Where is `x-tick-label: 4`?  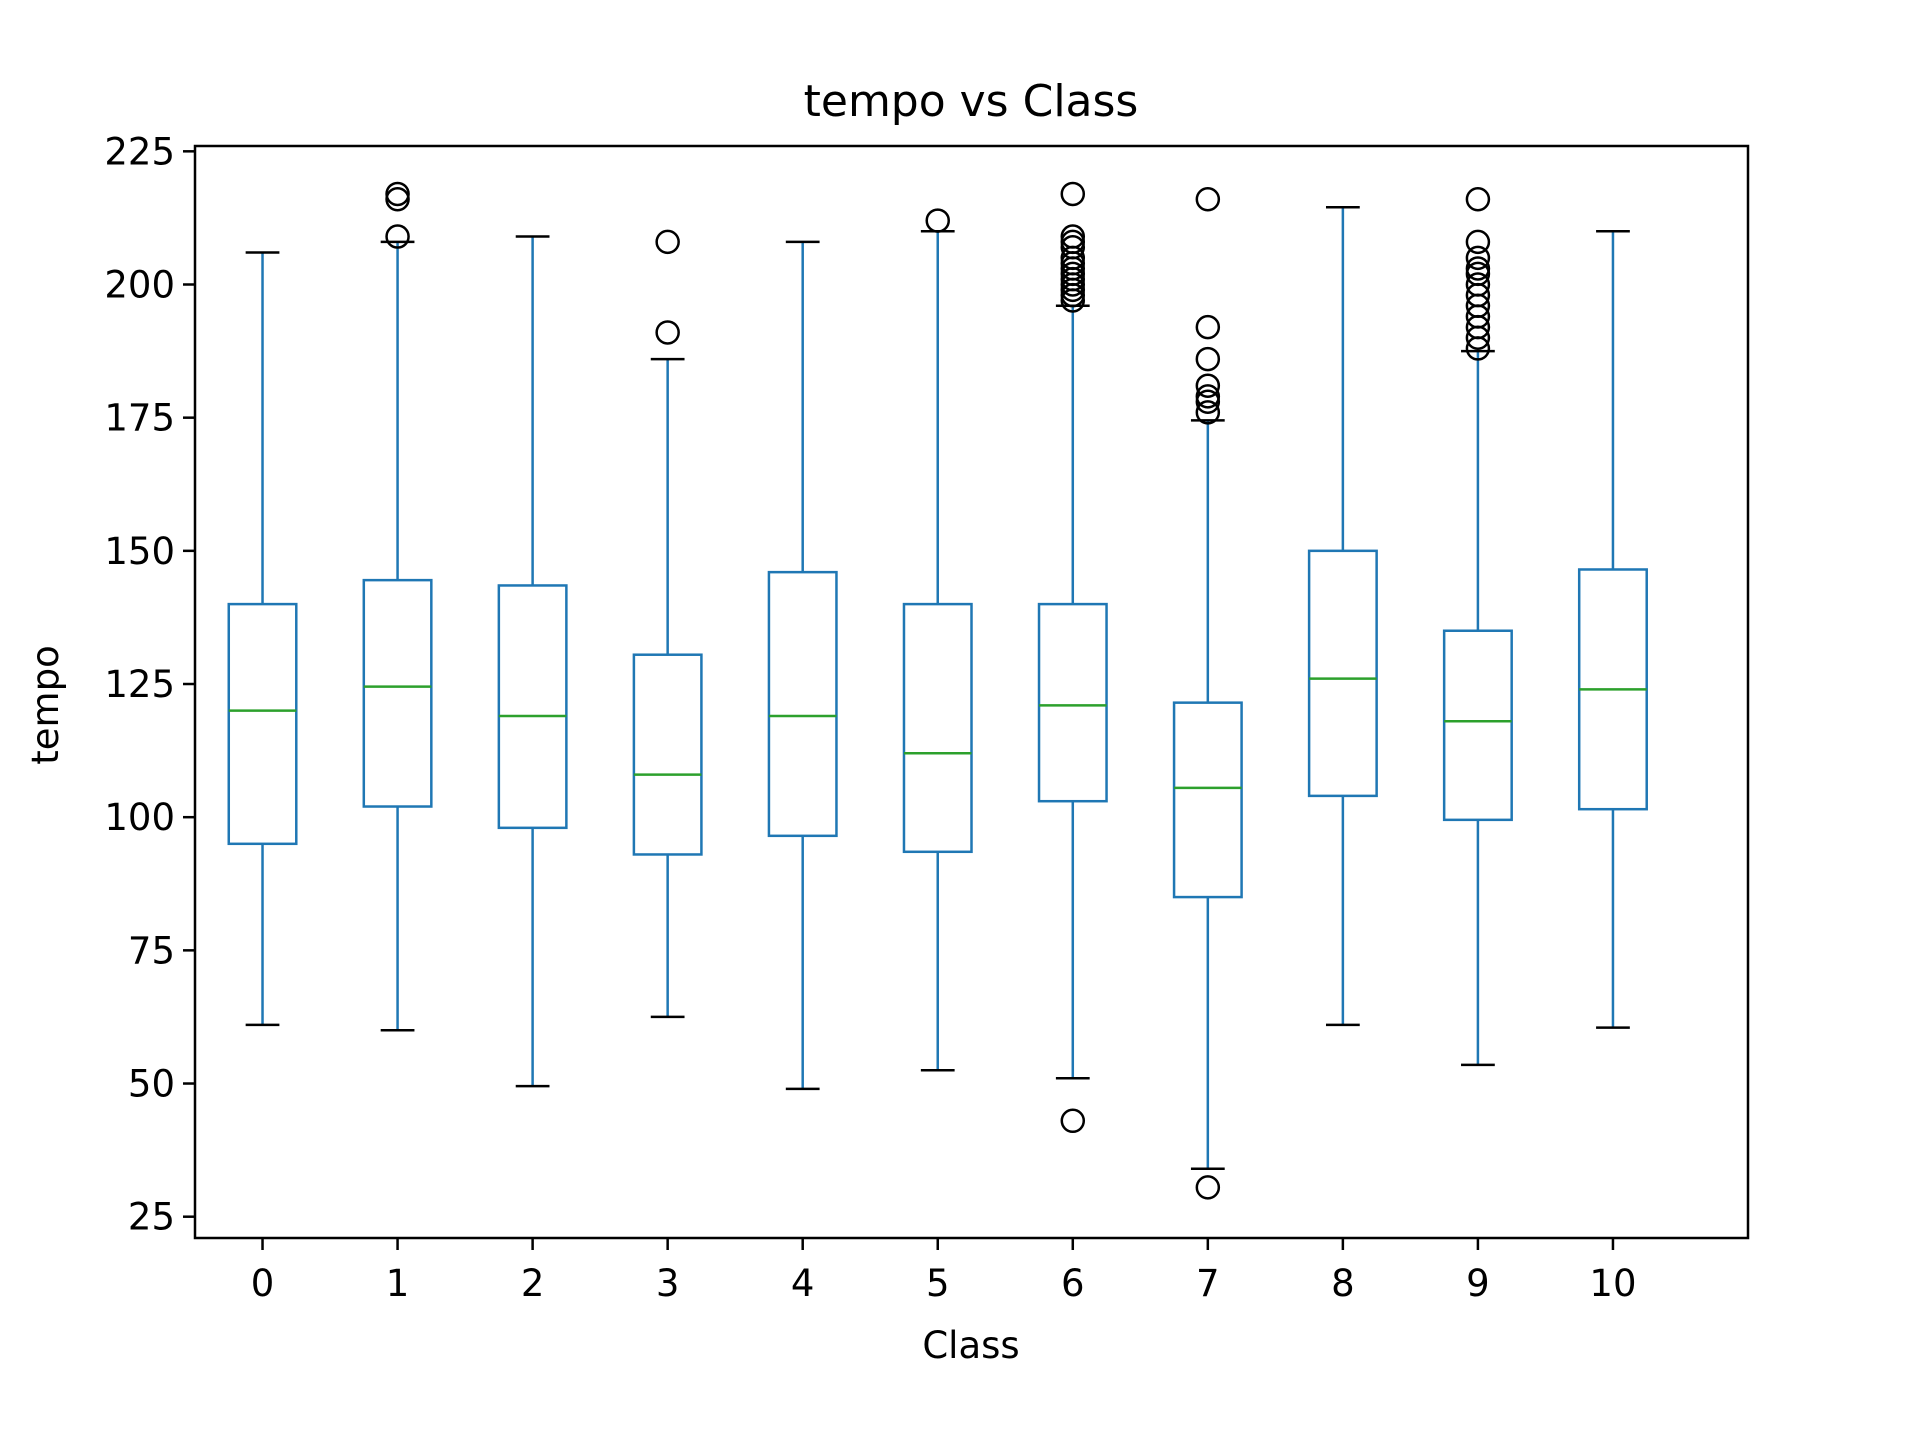
x-tick-label: 4 is located at coordinates (803, 1283).